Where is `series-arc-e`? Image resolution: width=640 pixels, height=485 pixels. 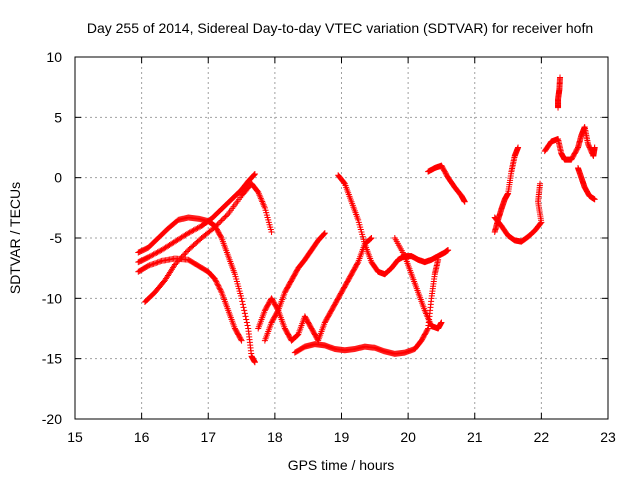 series-arc-e is located at coordinates (315, 289).